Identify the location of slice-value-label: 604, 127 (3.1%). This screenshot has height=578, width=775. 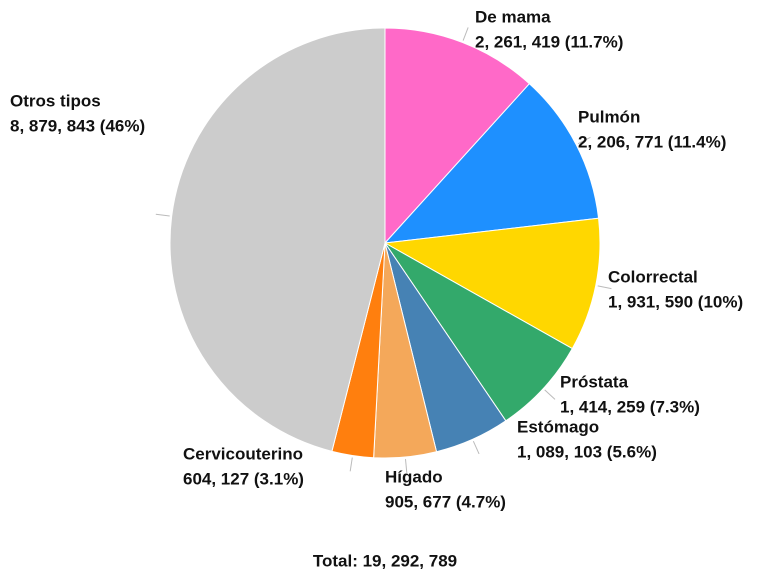
(243, 478).